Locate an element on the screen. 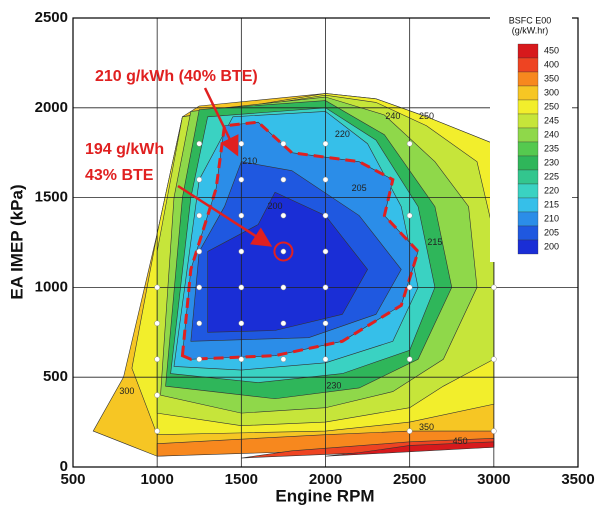  contour-label: 230 is located at coordinates (333, 386).